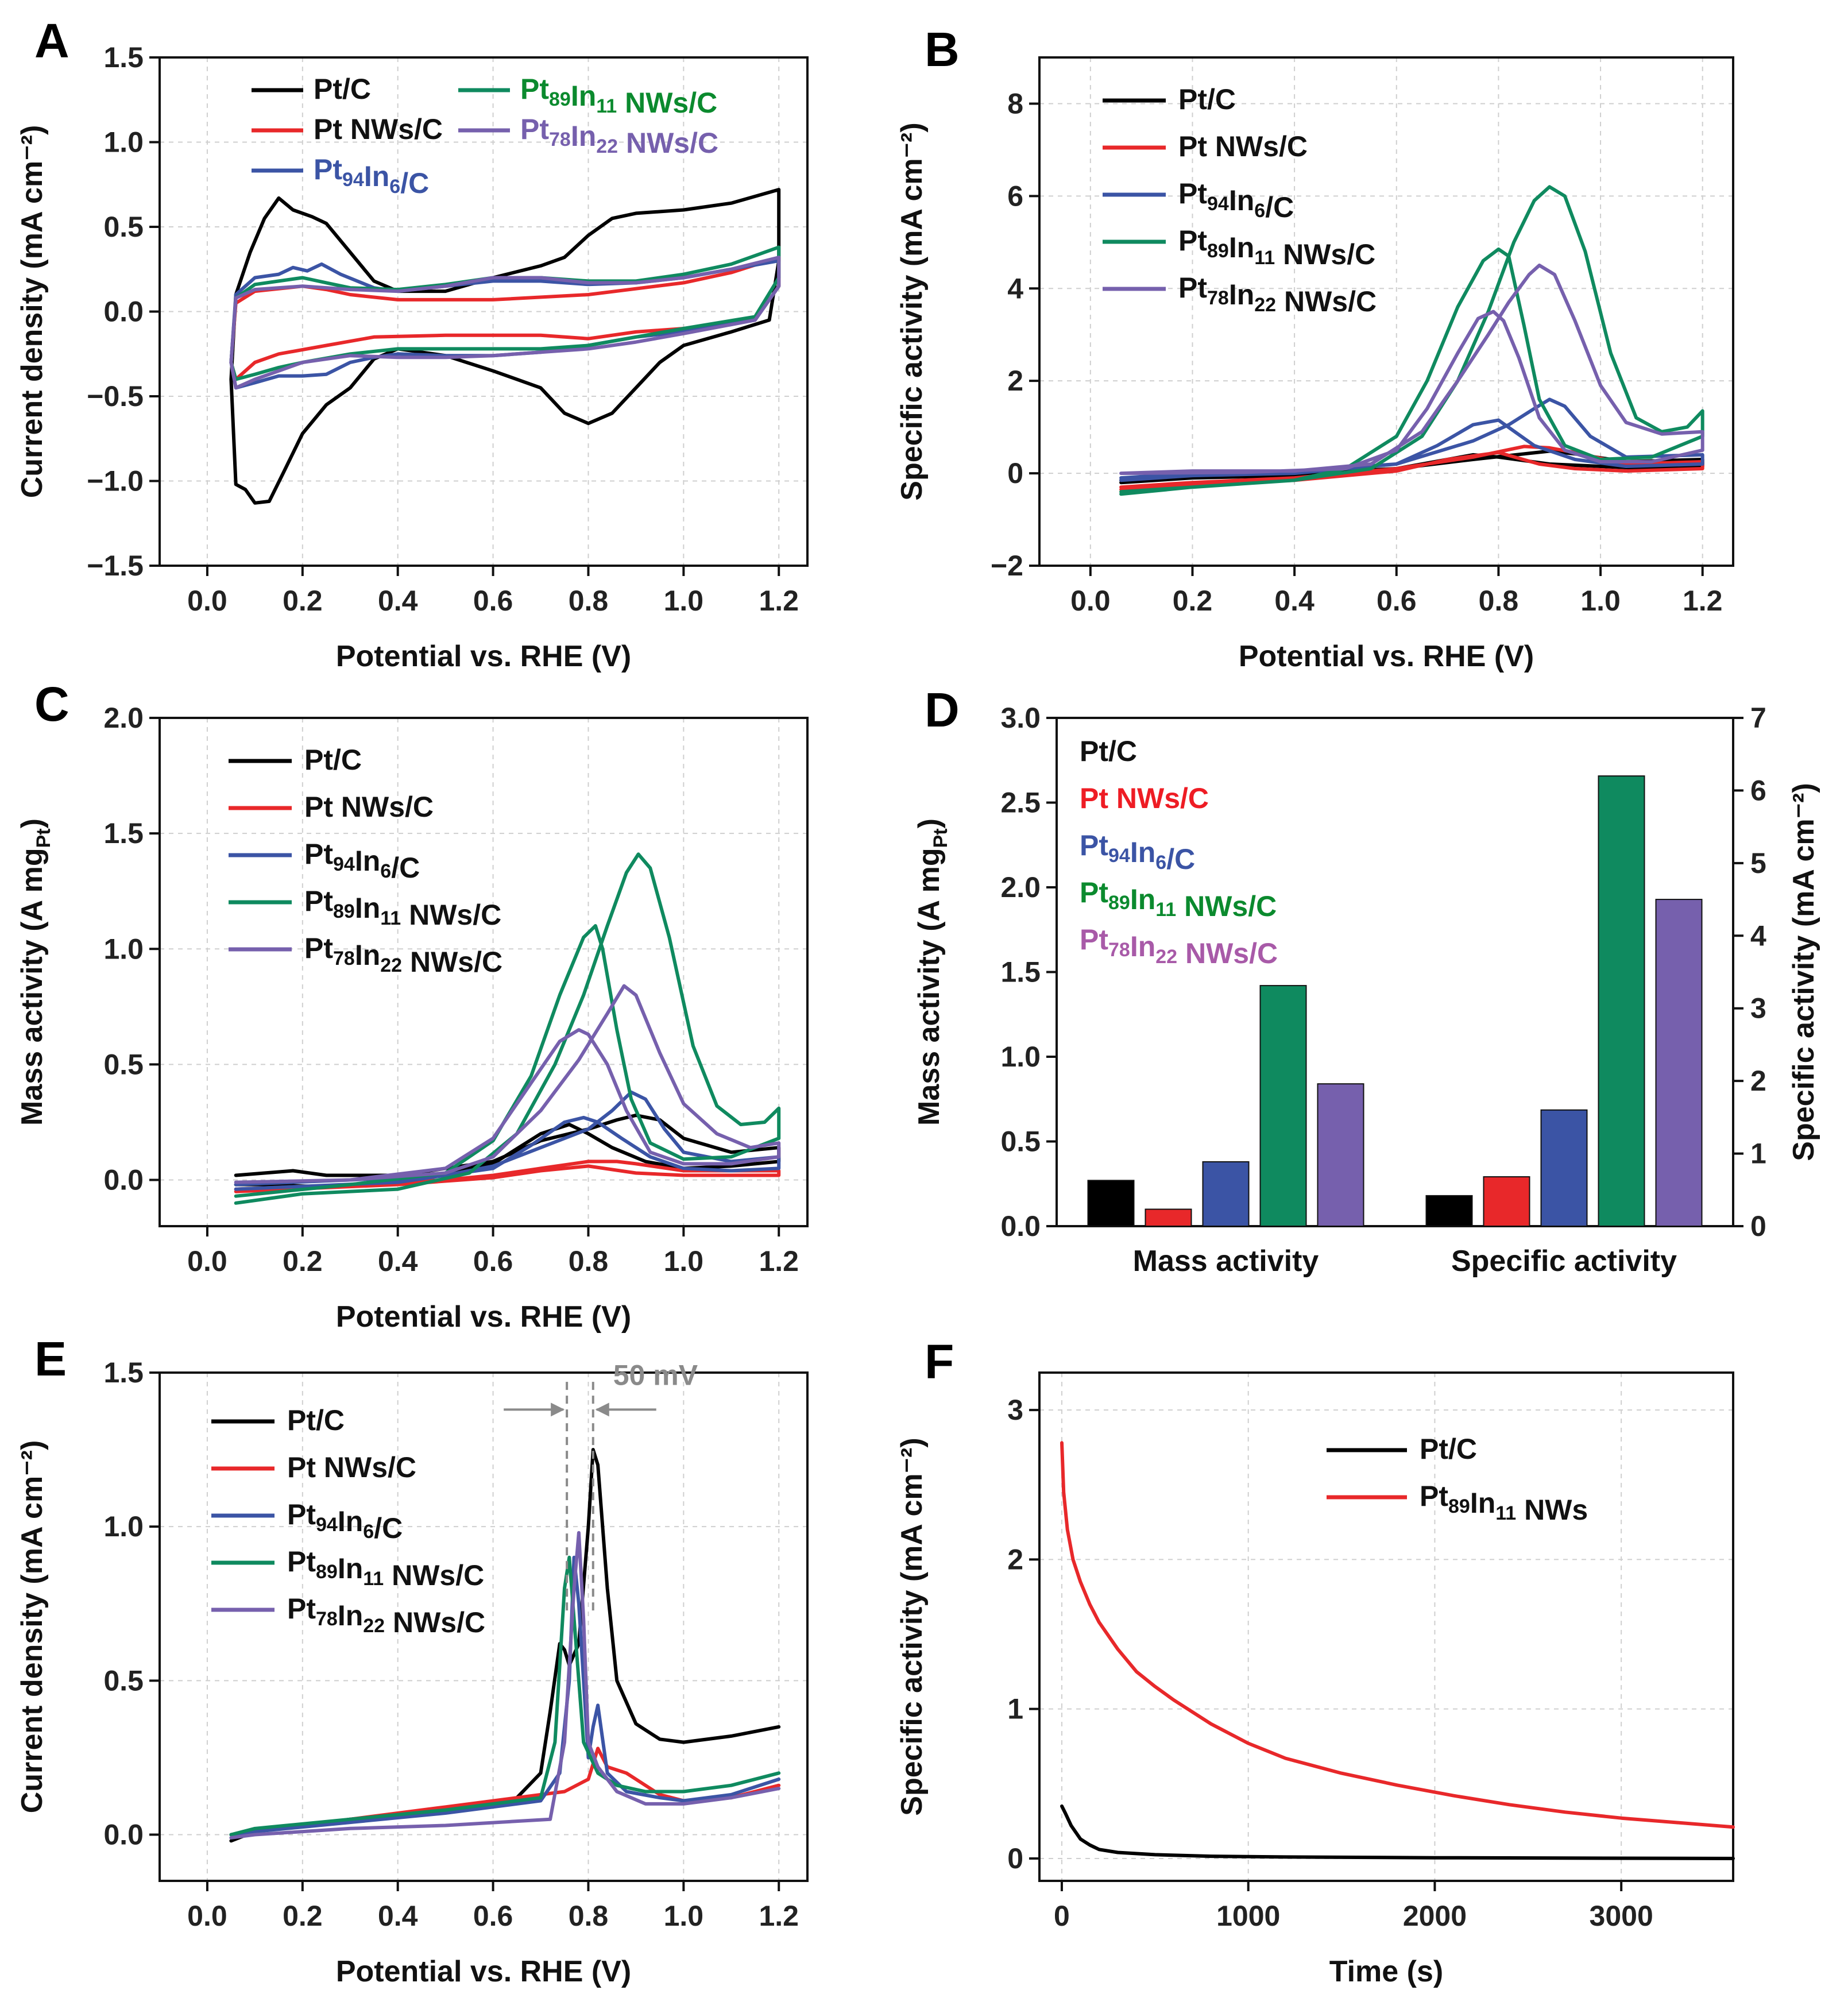 The width and height of the screenshot is (1848, 1990). I want to click on y-tick-label: −1.0, so click(115, 481).